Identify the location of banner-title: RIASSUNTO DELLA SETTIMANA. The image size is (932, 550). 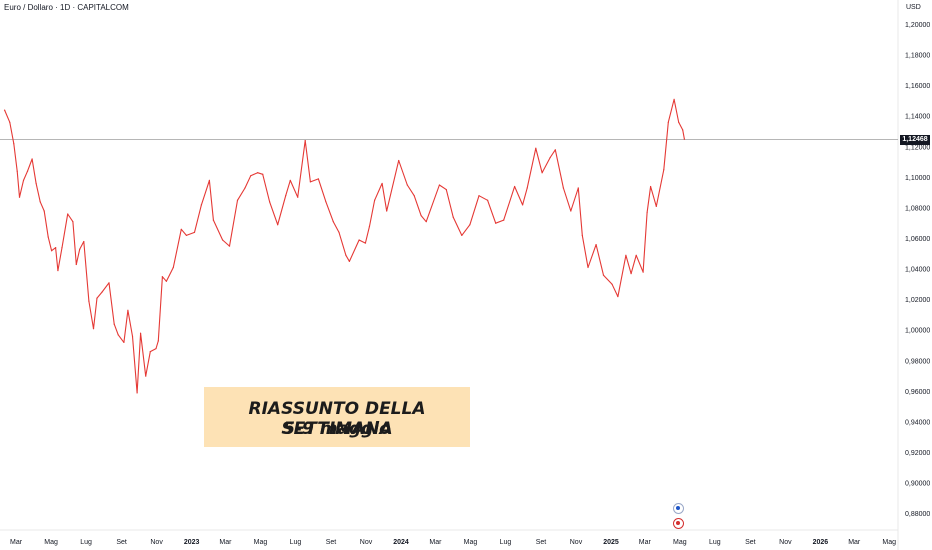
(337, 419).